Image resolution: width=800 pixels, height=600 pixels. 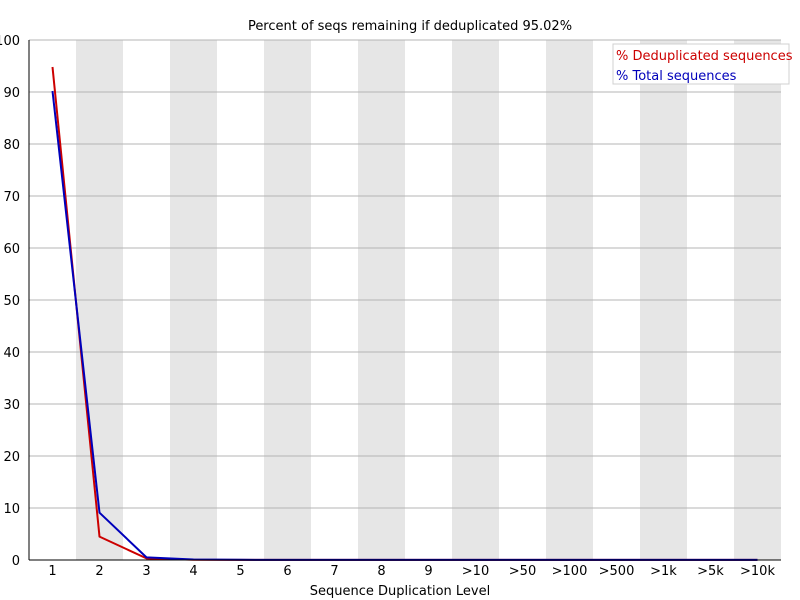 I want to click on y-tick-label: 90, so click(x=11, y=93).